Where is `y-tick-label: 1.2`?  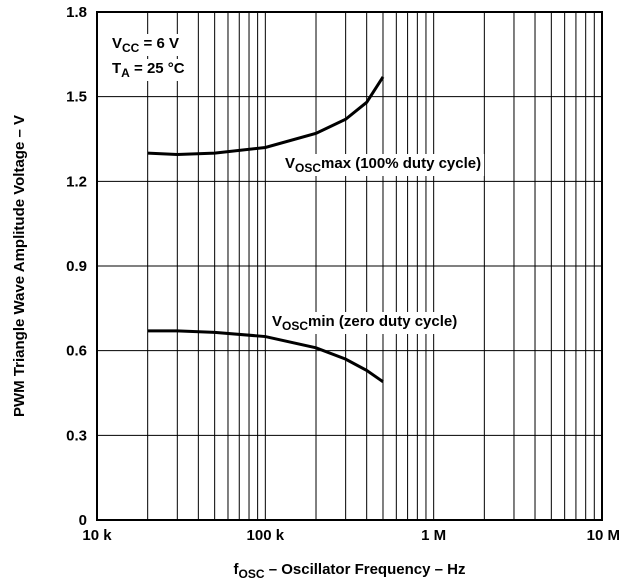
y-tick-label: 1.2 is located at coordinates (76, 181).